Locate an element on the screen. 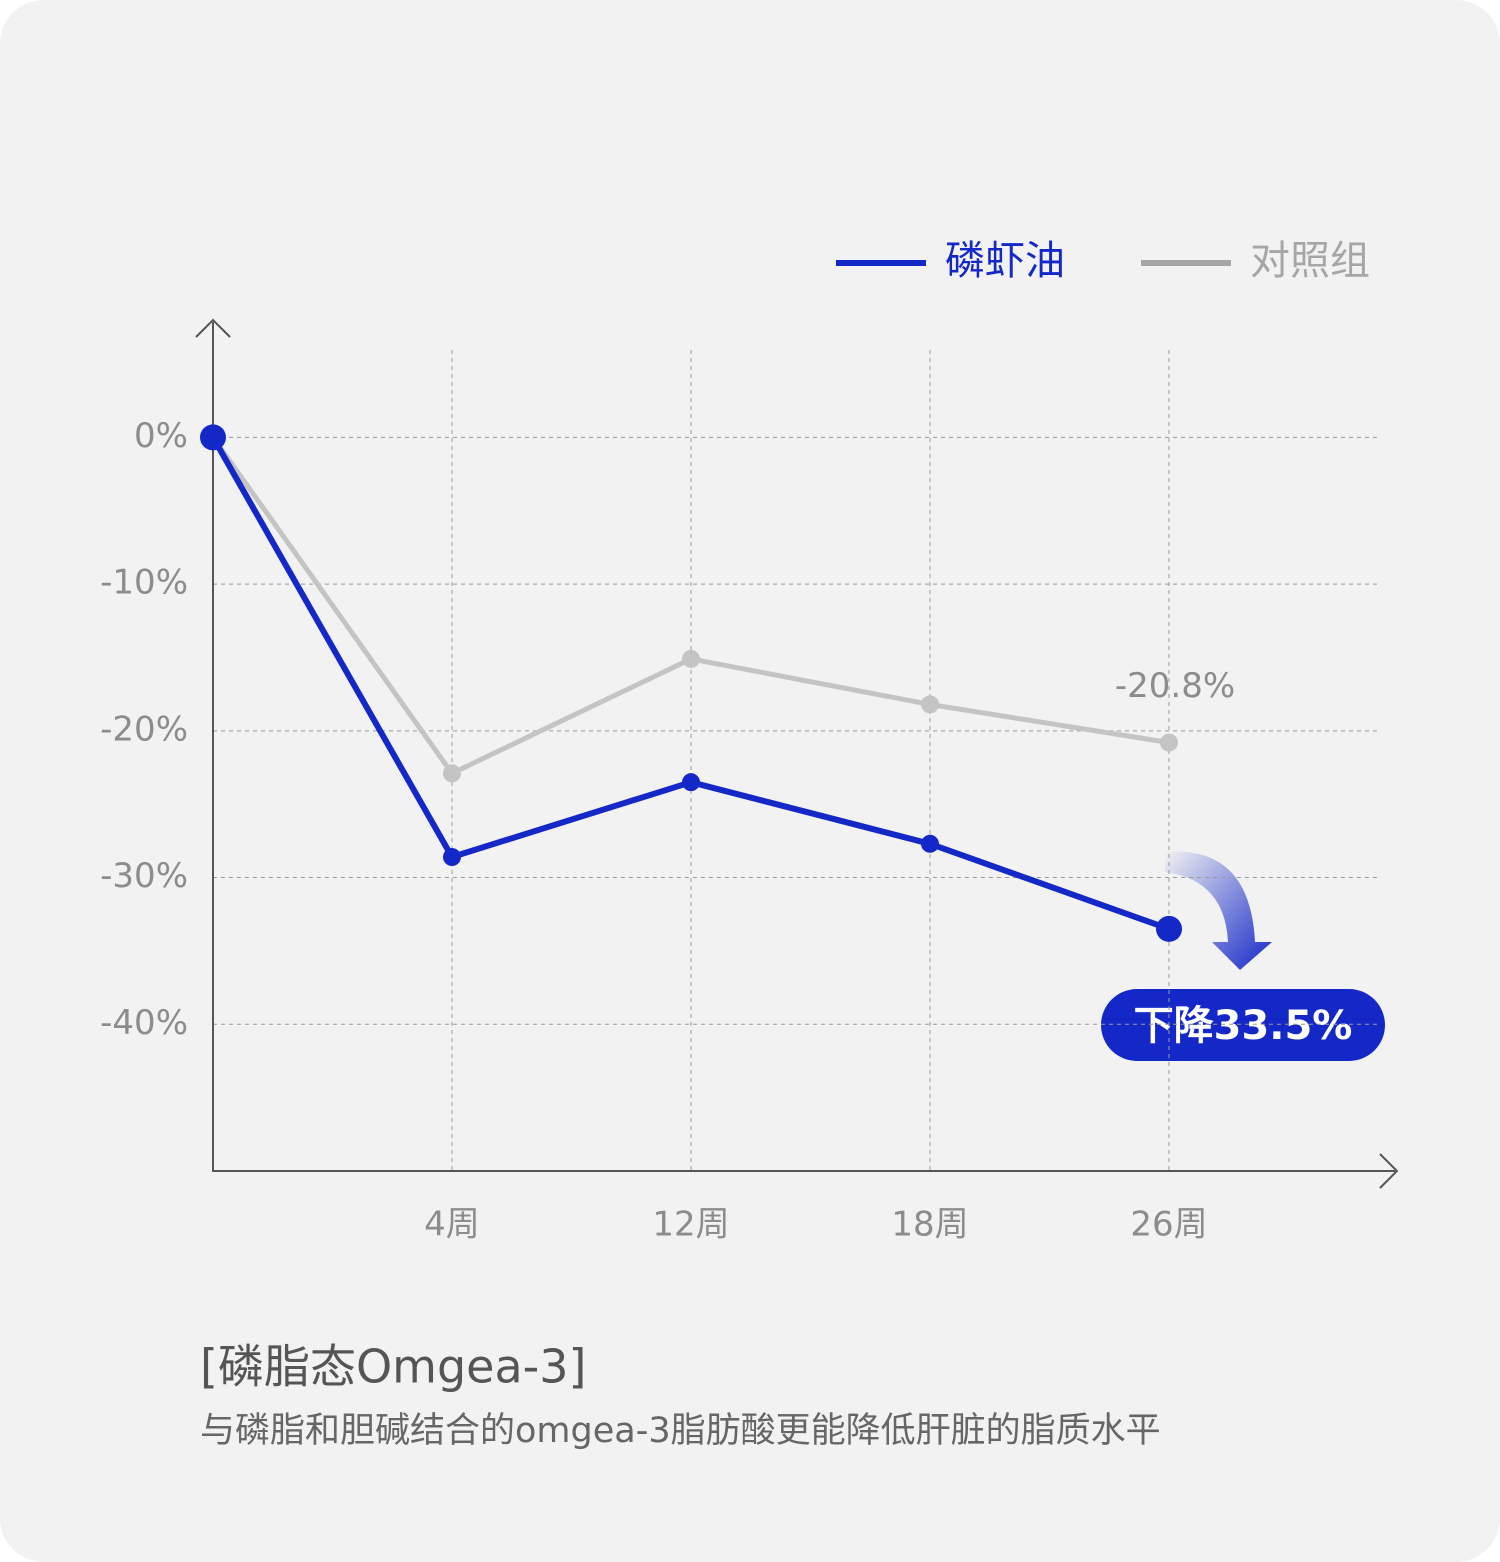 The width and height of the screenshot is (1500, 1562). x-tick-label: 26周 is located at coordinates (1168, 1225).